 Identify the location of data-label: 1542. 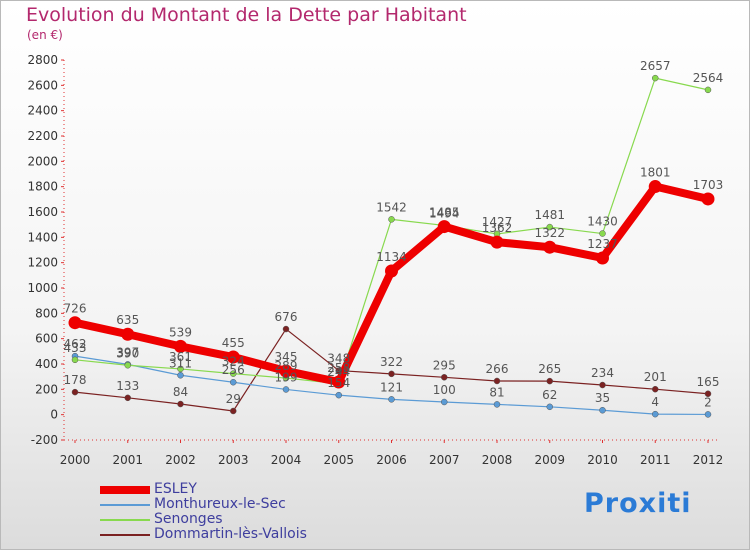
(391, 207).